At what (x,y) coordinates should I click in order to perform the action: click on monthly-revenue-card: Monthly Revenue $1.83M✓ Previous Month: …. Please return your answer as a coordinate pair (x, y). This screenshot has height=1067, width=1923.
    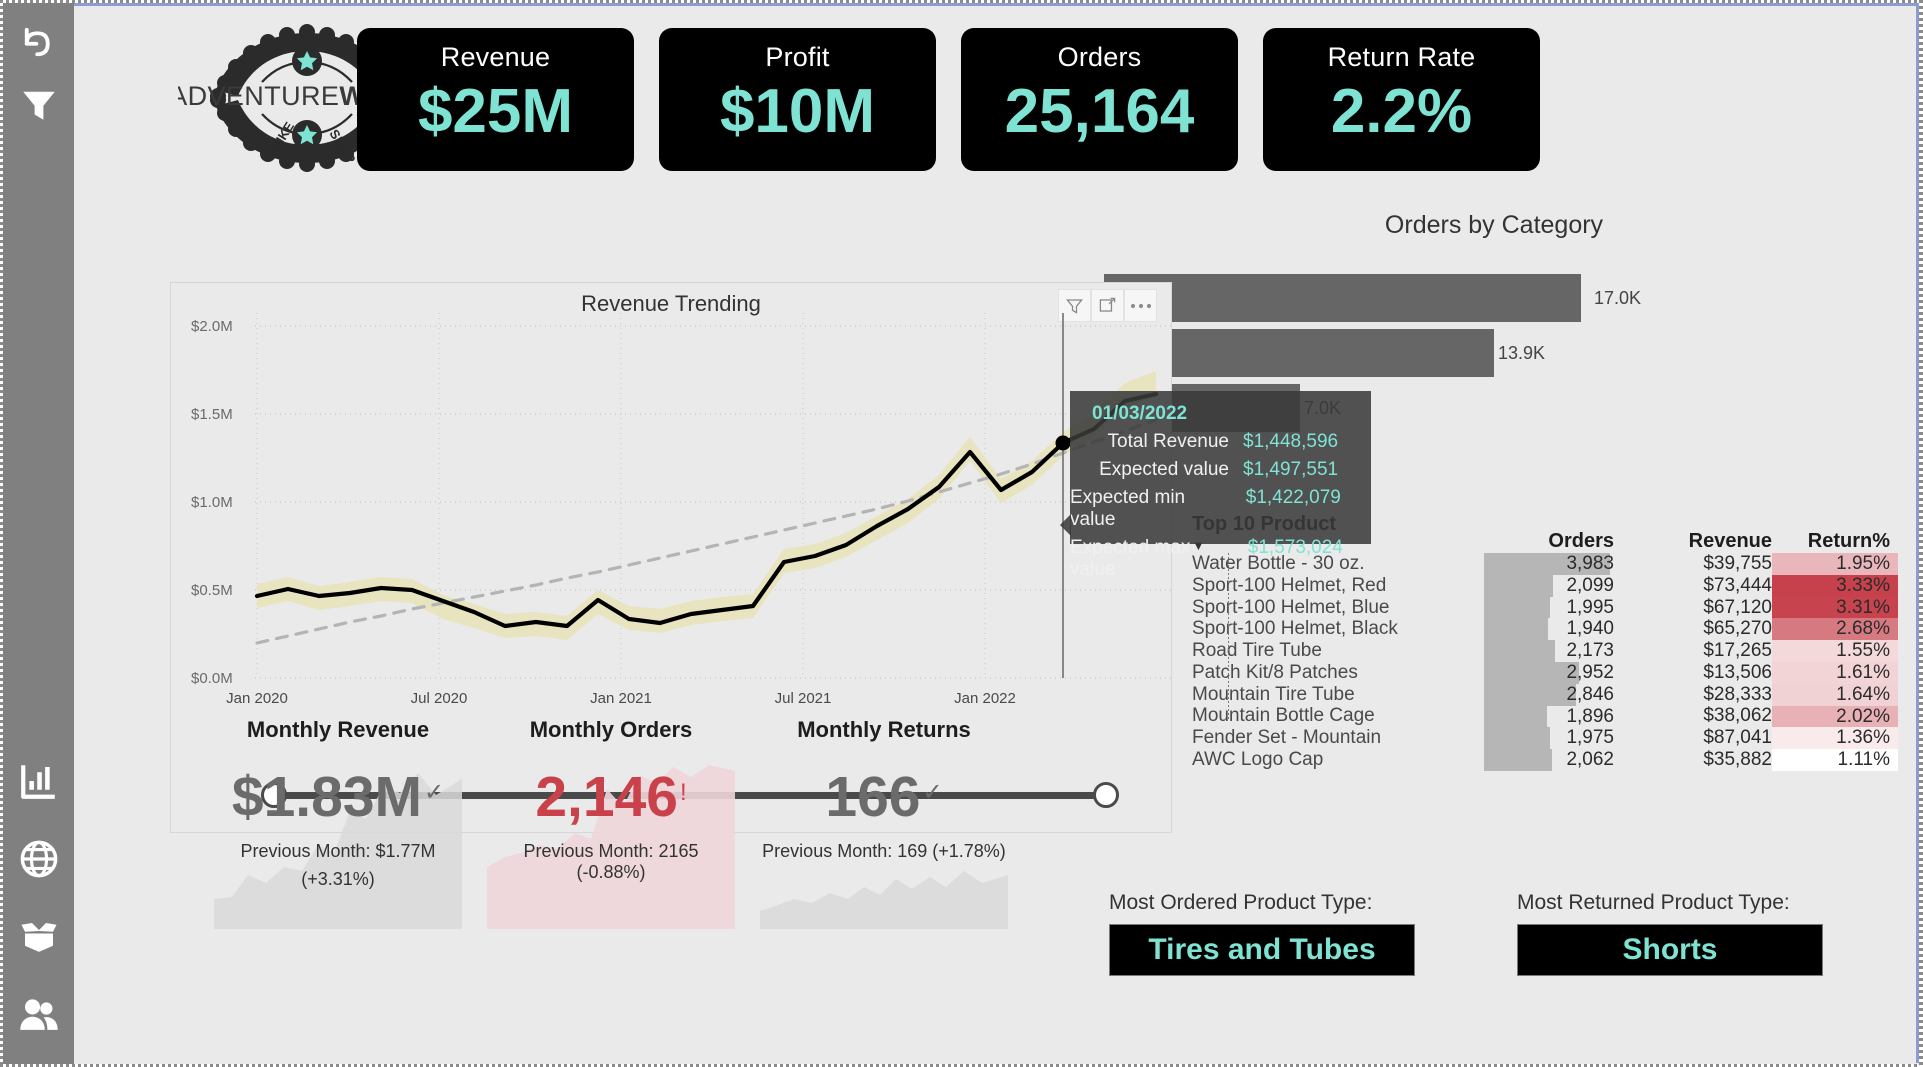
    Looking at the image, I should click on (338, 823).